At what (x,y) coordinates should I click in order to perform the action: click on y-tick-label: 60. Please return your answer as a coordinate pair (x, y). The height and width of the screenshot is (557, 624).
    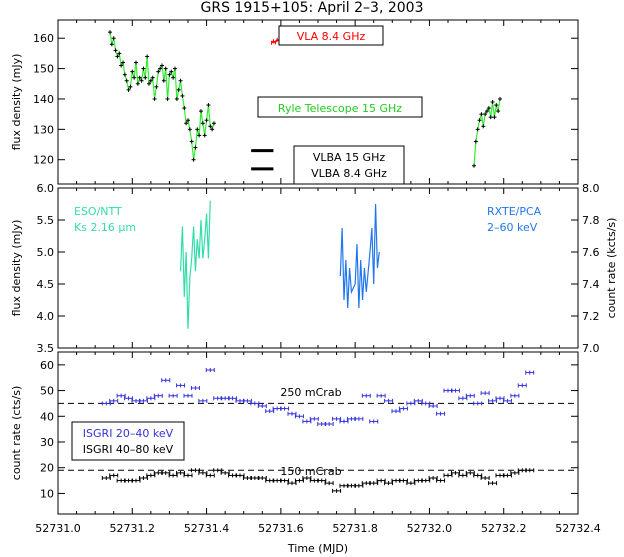
    Looking at the image, I should click on (47, 365).